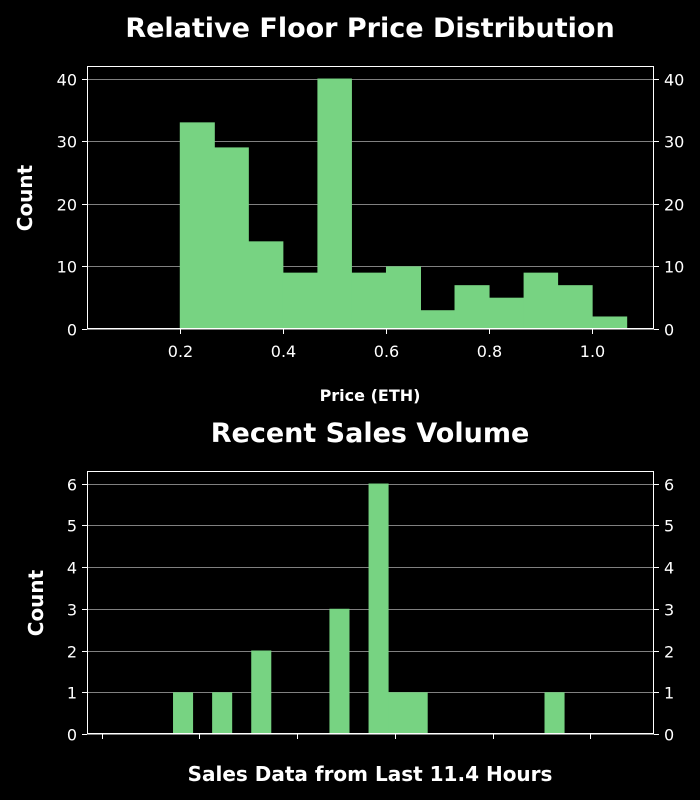  What do you see at coordinates (674, 267) in the screenshot?
I see `y-tick-label-right: 10` at bounding box center [674, 267].